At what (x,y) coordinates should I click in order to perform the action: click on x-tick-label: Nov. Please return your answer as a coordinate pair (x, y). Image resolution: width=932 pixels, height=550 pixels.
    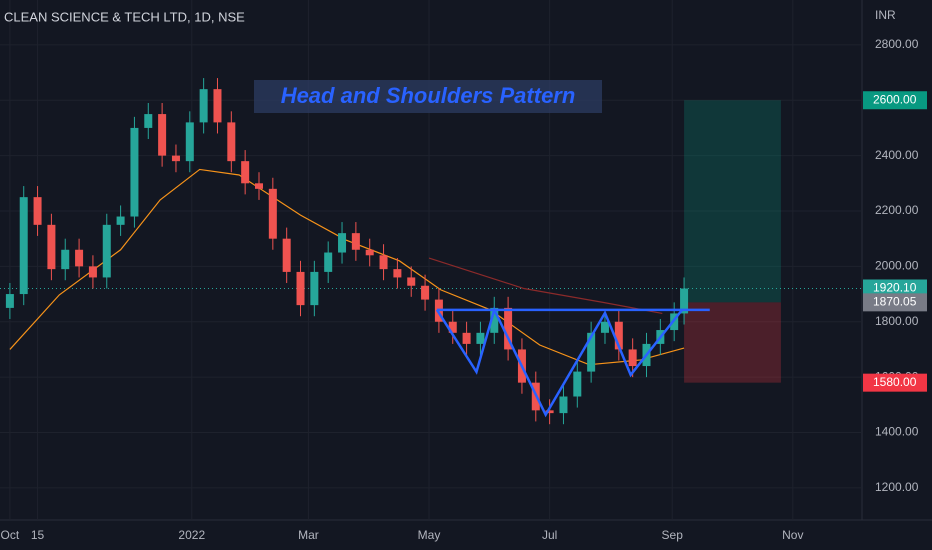
    Looking at the image, I should click on (792, 535).